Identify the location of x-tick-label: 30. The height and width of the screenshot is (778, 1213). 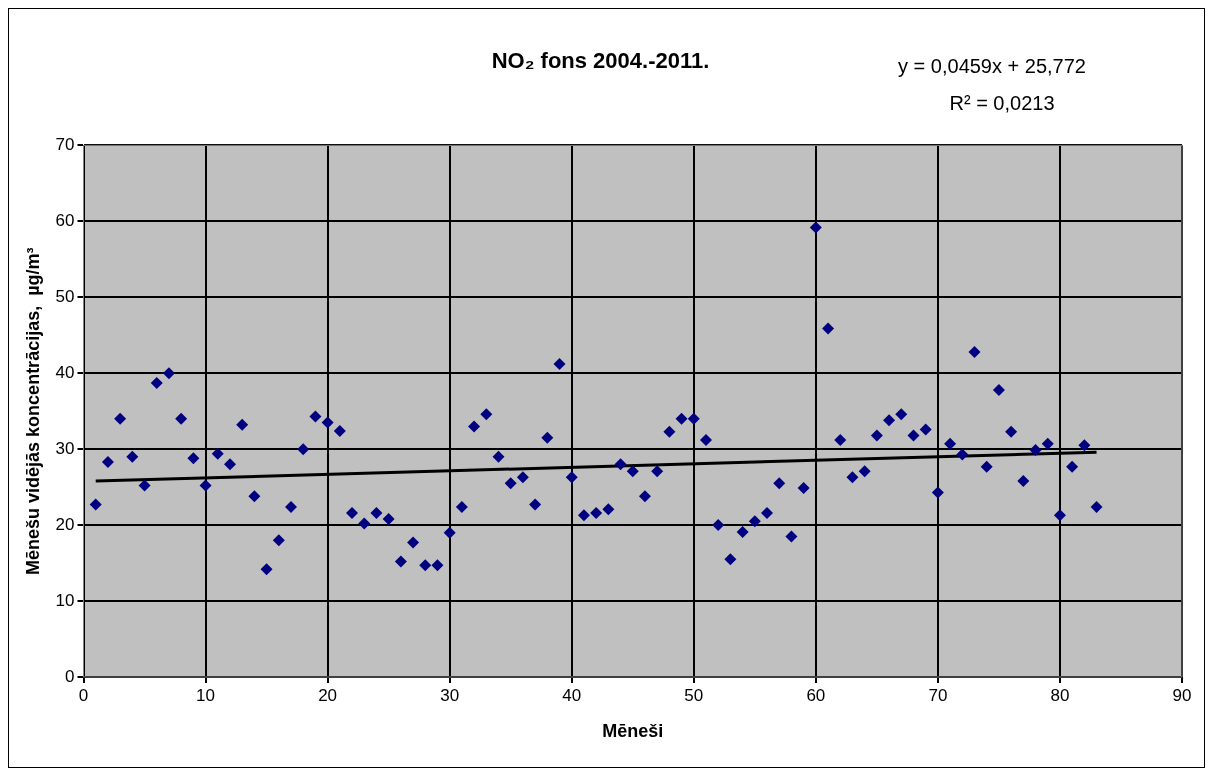
(450, 695).